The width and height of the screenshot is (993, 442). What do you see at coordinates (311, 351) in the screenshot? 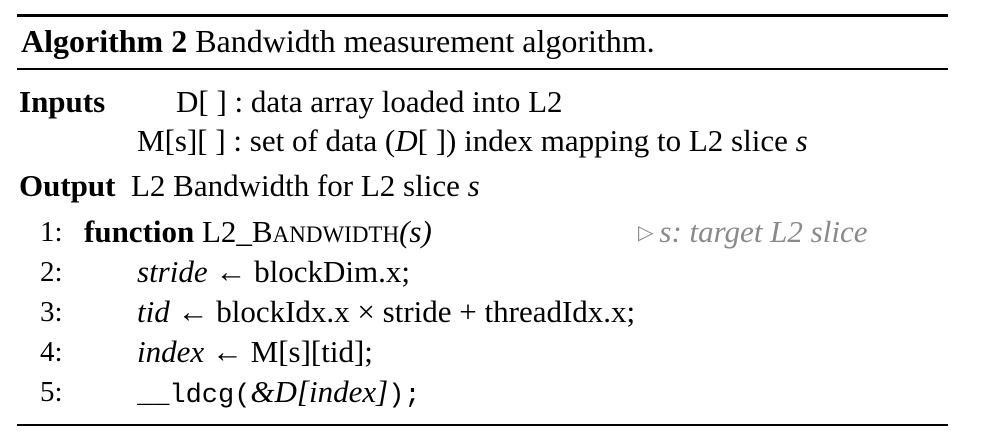
I see `assign-rhs: M[s][tid];` at bounding box center [311, 351].